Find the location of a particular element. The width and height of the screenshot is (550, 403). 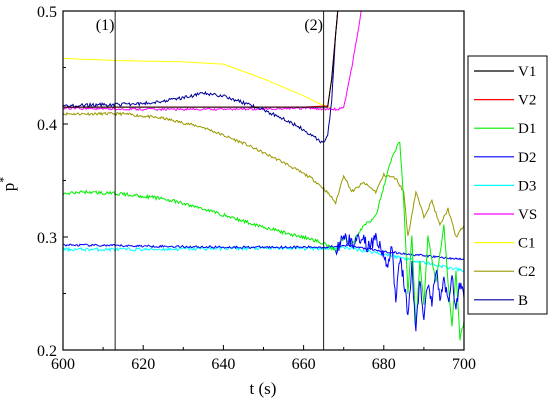

series-line-d3 is located at coordinates (263, 259).